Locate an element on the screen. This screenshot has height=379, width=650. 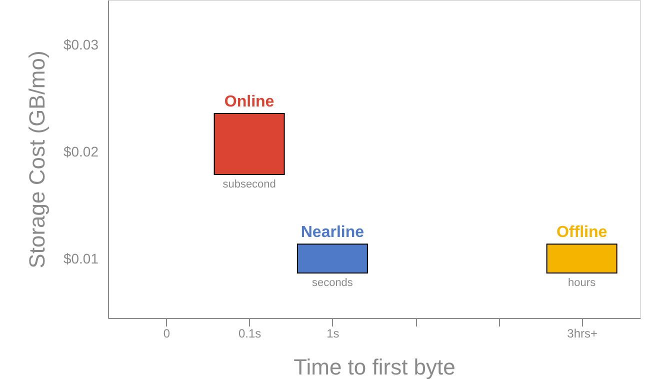
x-tick-label: 1s is located at coordinates (333, 333).